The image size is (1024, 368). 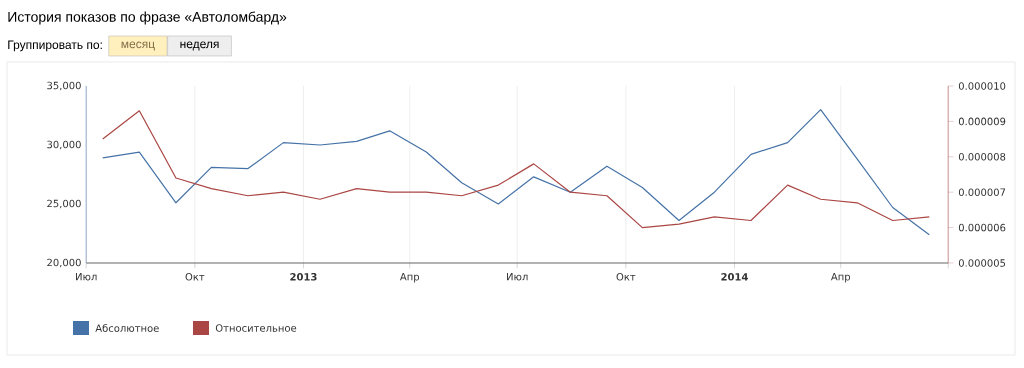 I want to click on y-tick-label: 25,000, so click(x=64, y=204).